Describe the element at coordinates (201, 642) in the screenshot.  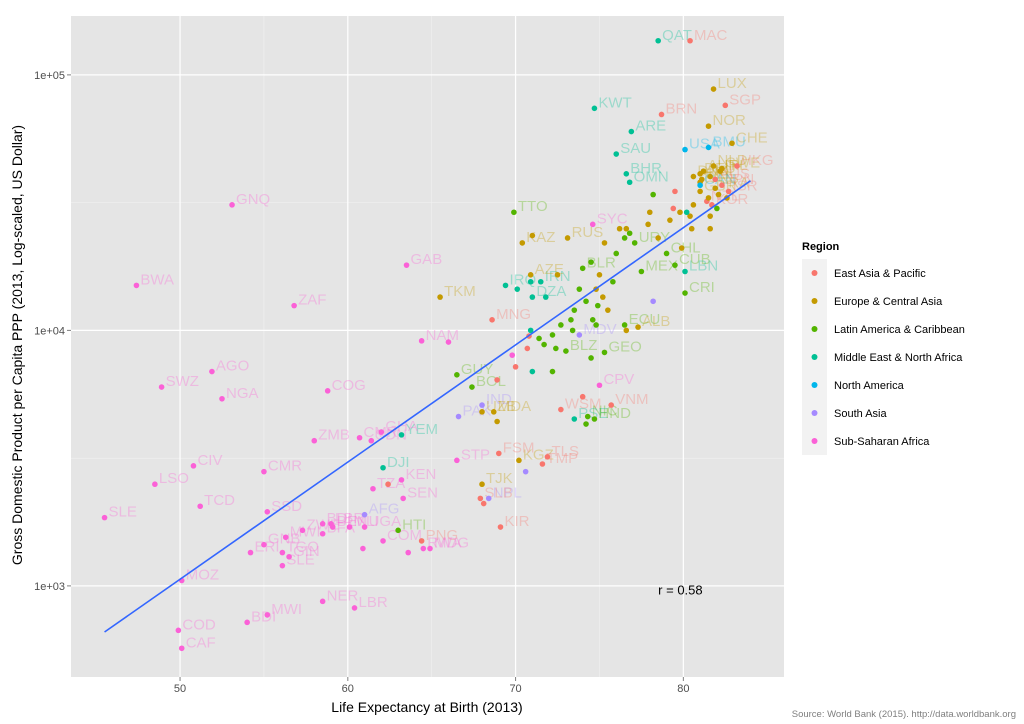
I see `point-label: CAF` at that location.